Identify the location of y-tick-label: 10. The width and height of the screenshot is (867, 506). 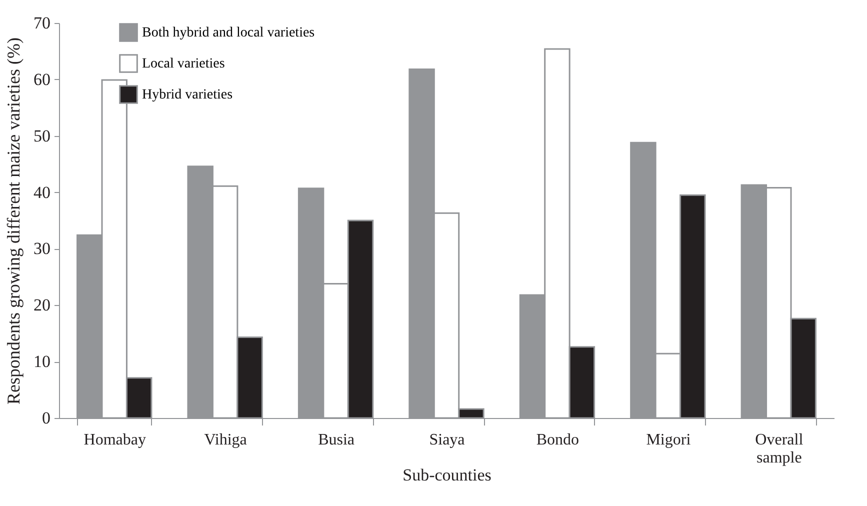
(42, 362).